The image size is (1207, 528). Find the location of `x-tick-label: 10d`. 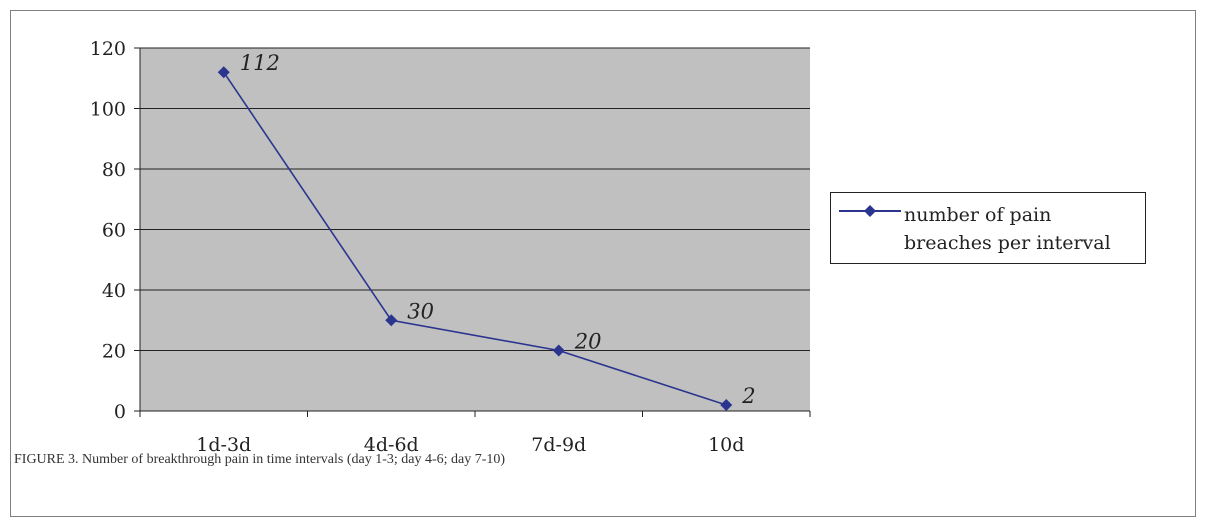

x-tick-label: 10d is located at coordinates (726, 445).